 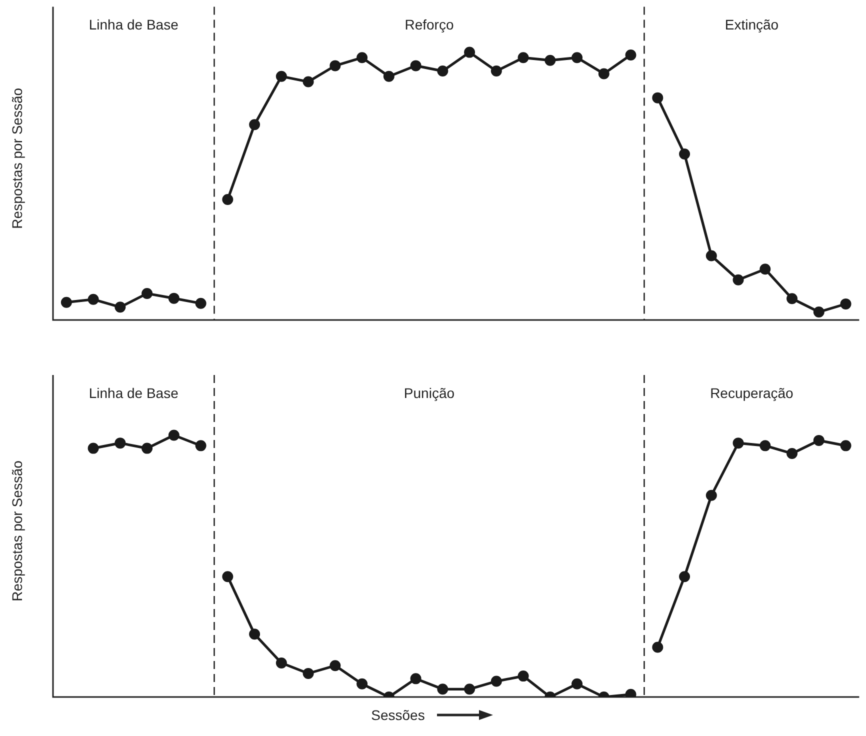 I want to click on text: Recuperação, so click(x=752, y=392).